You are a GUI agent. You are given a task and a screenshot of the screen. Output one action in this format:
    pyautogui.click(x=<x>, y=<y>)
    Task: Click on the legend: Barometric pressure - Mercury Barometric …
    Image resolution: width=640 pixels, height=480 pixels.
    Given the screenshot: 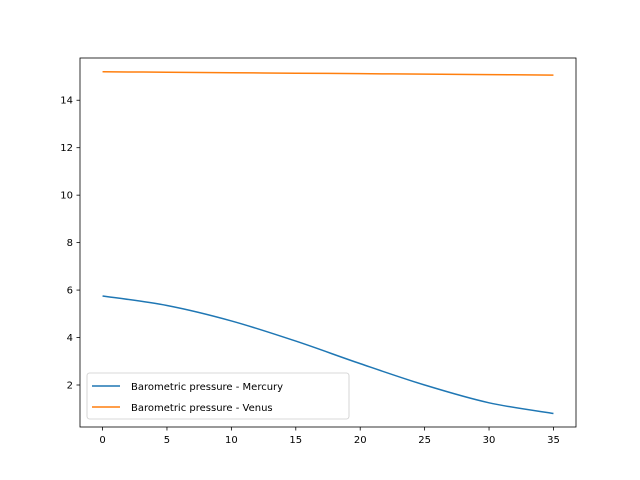 What is the action you would take?
    pyautogui.click(x=218, y=396)
    